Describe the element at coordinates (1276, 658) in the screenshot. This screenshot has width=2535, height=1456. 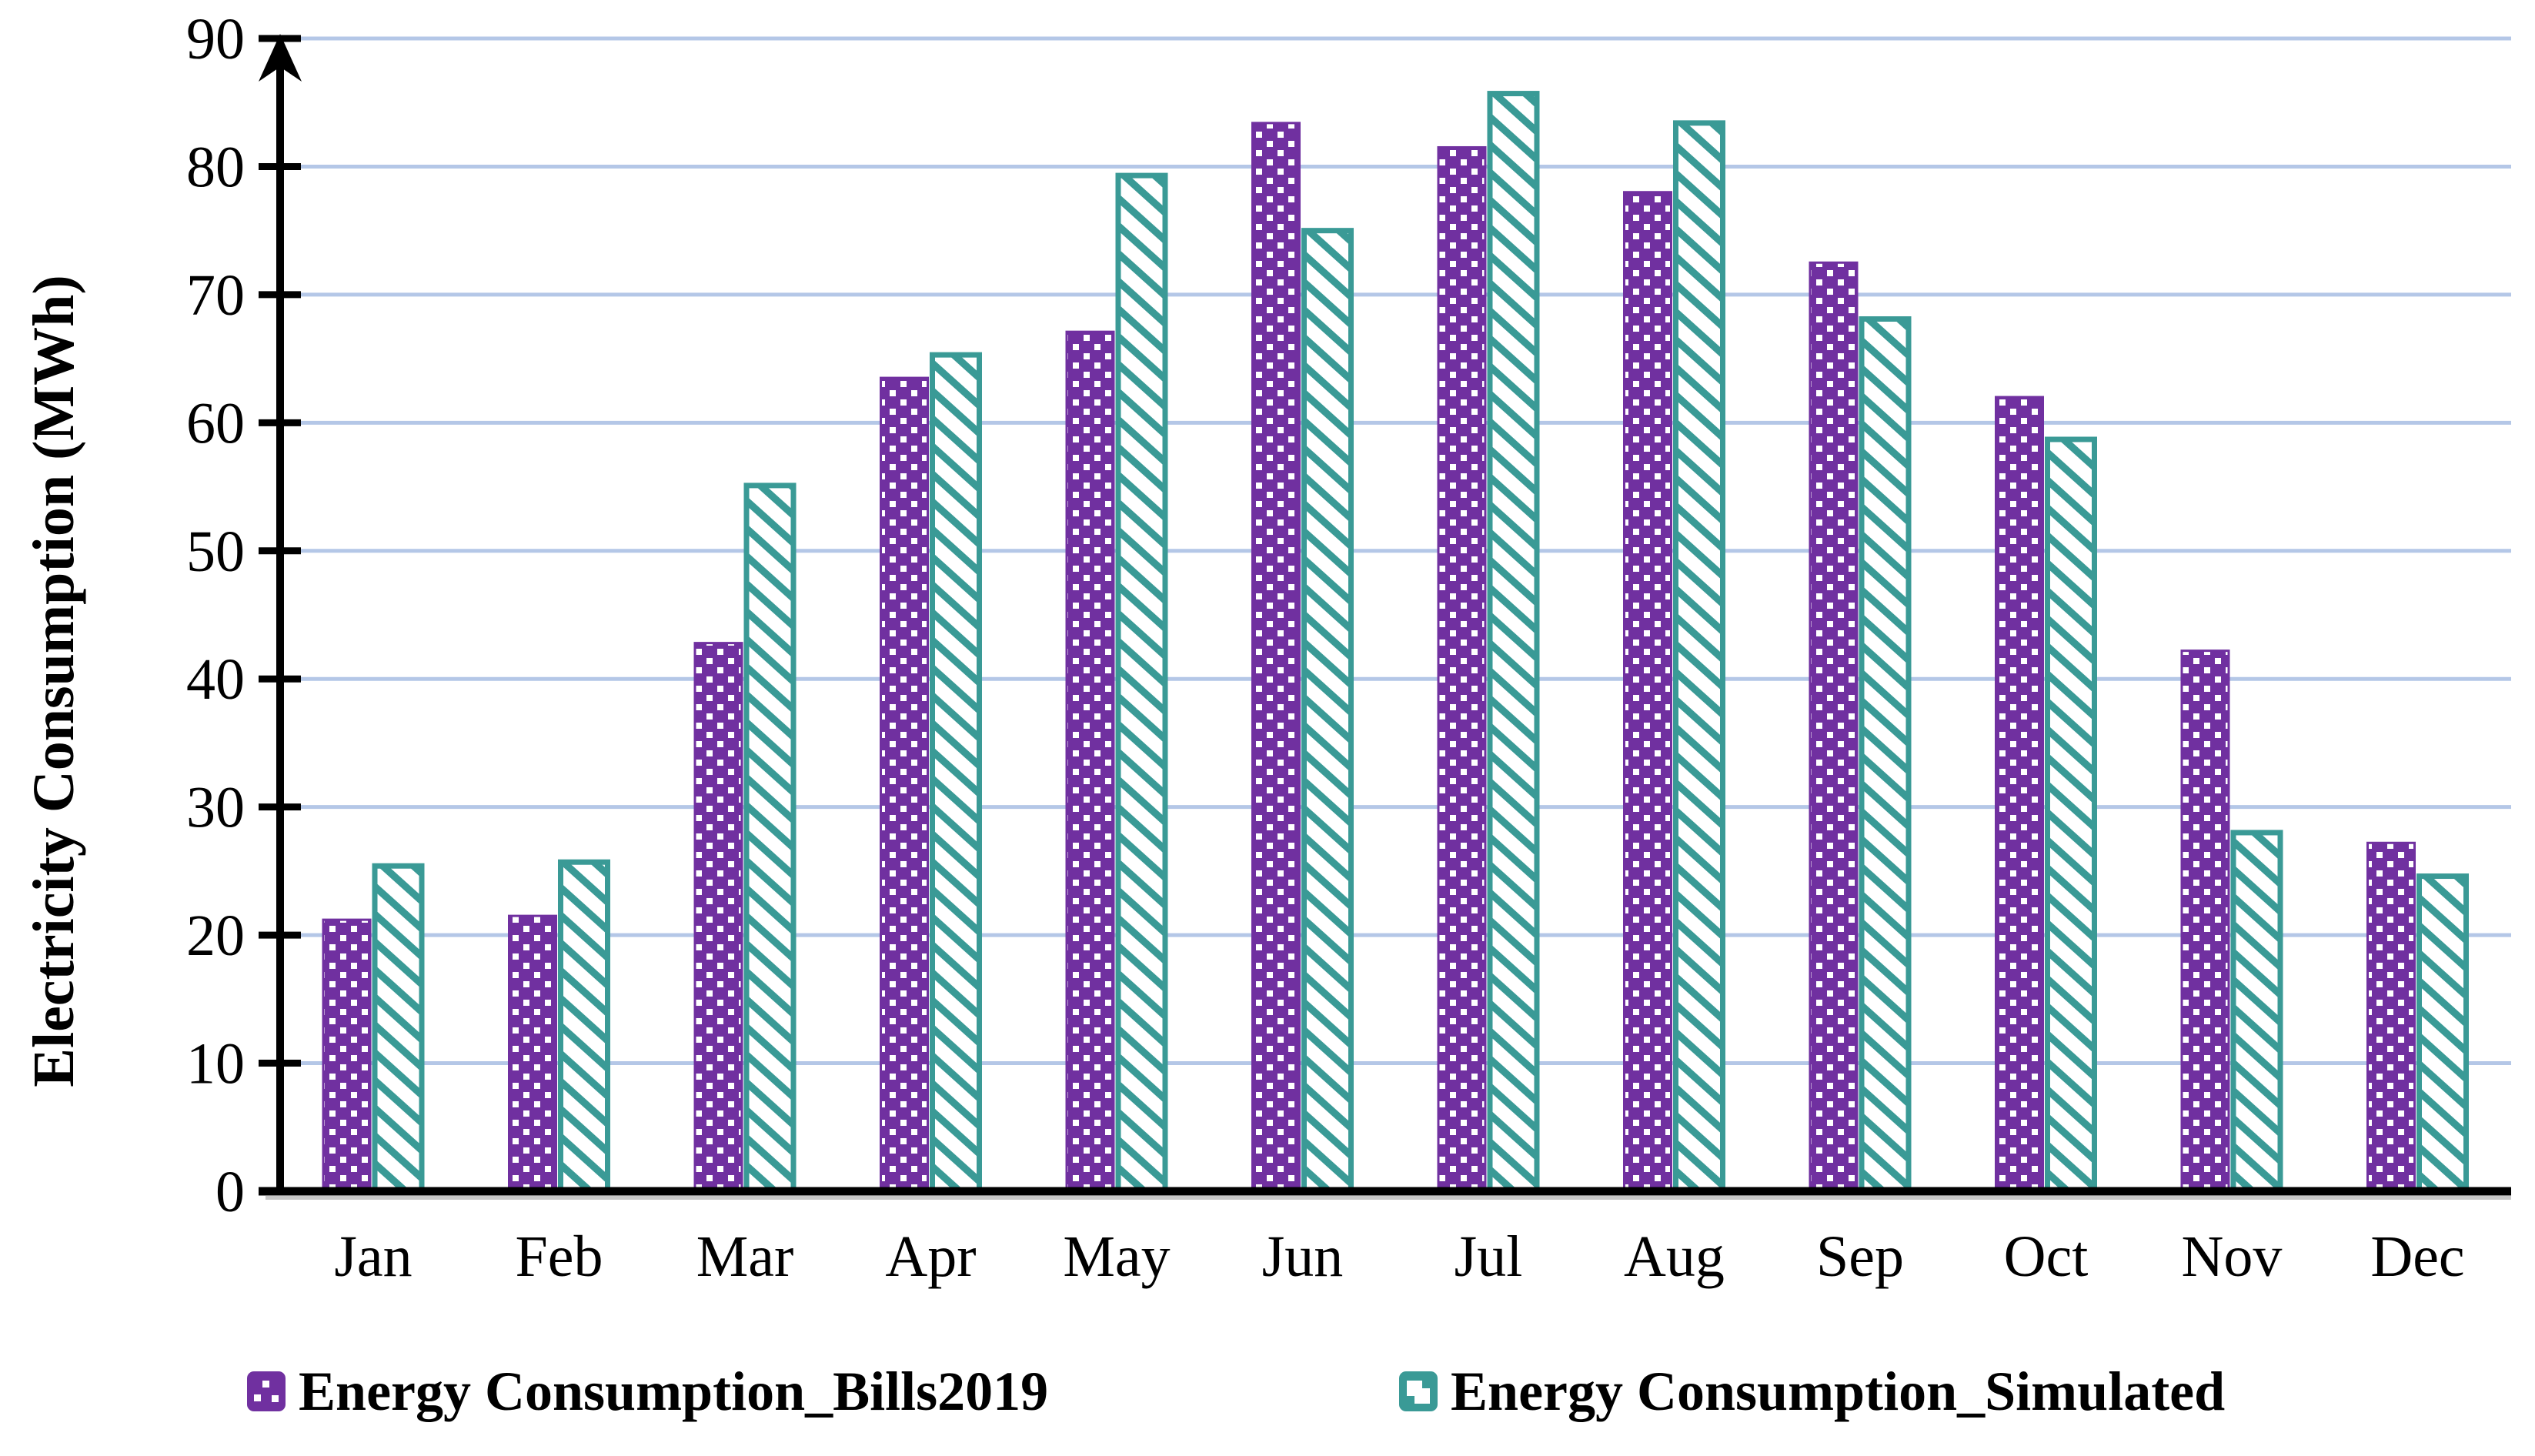
I see `bar-jun-bills2019` at that location.